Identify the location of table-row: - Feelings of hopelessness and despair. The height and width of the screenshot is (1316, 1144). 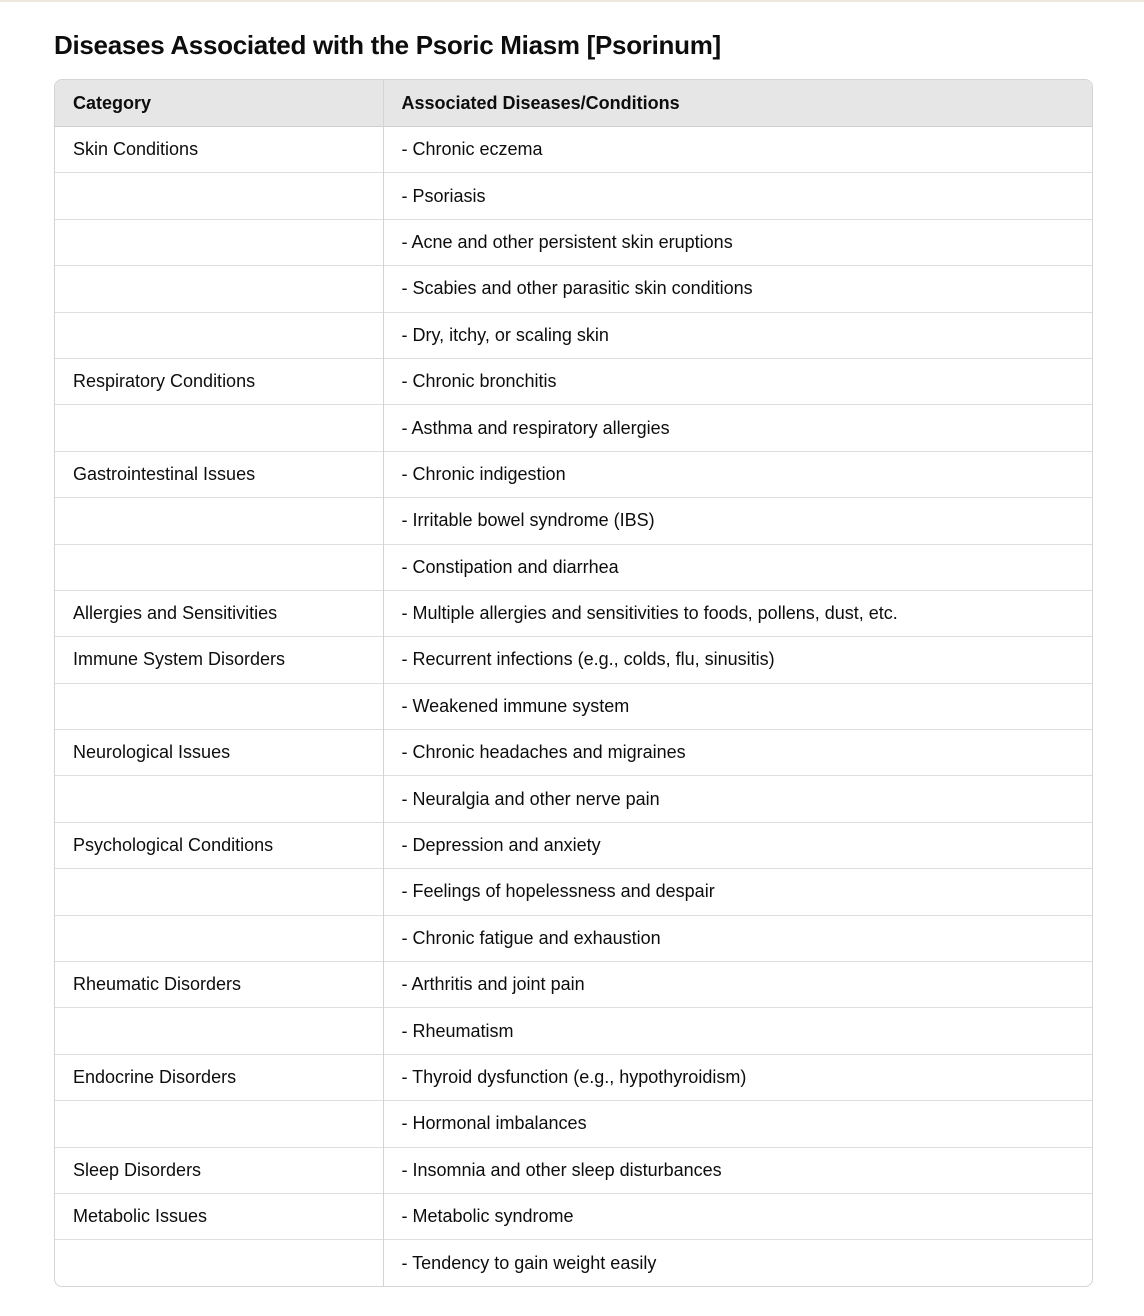
(573, 892).